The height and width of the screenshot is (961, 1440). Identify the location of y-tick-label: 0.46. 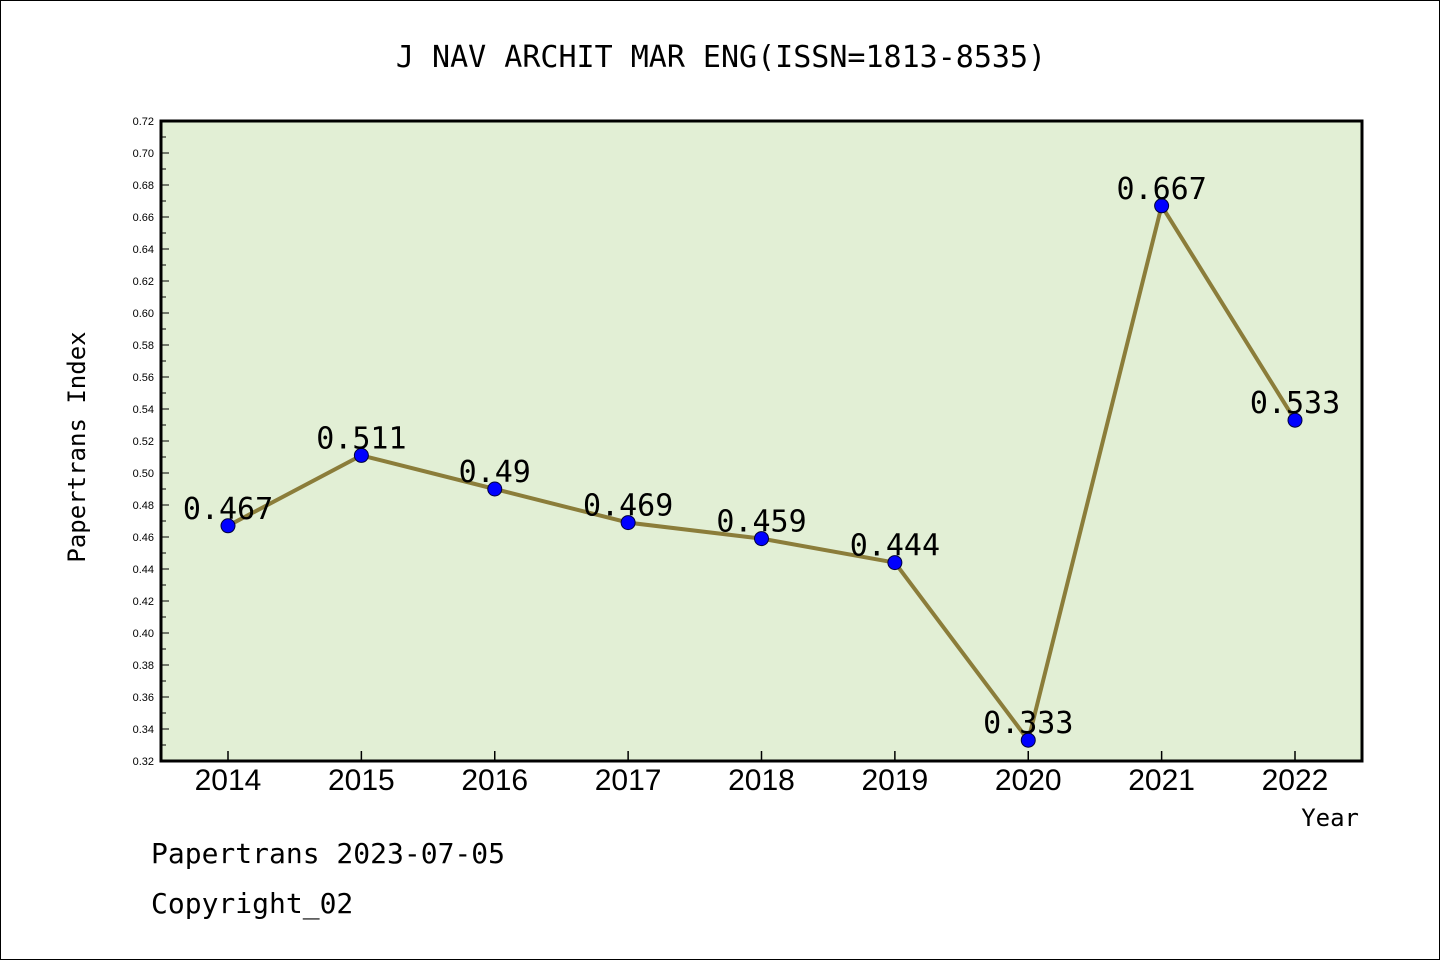
(143, 538).